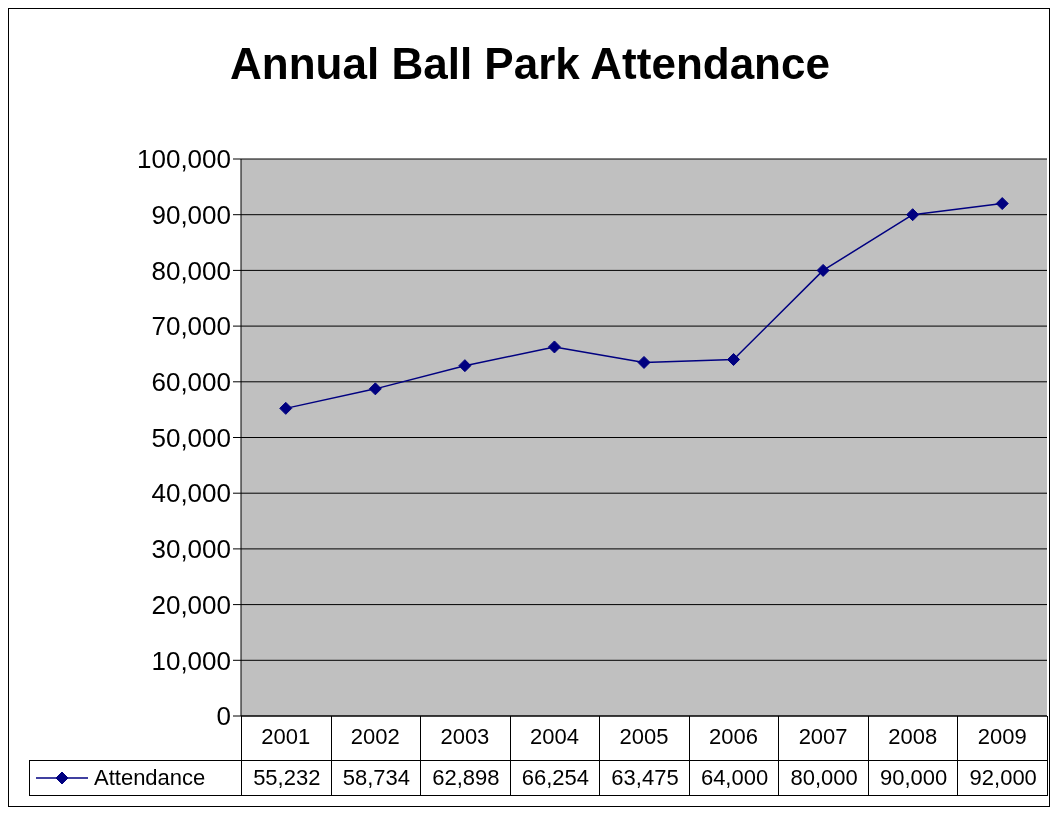  What do you see at coordinates (375, 736) in the screenshot?
I see `x-tick-label: 2002` at bounding box center [375, 736].